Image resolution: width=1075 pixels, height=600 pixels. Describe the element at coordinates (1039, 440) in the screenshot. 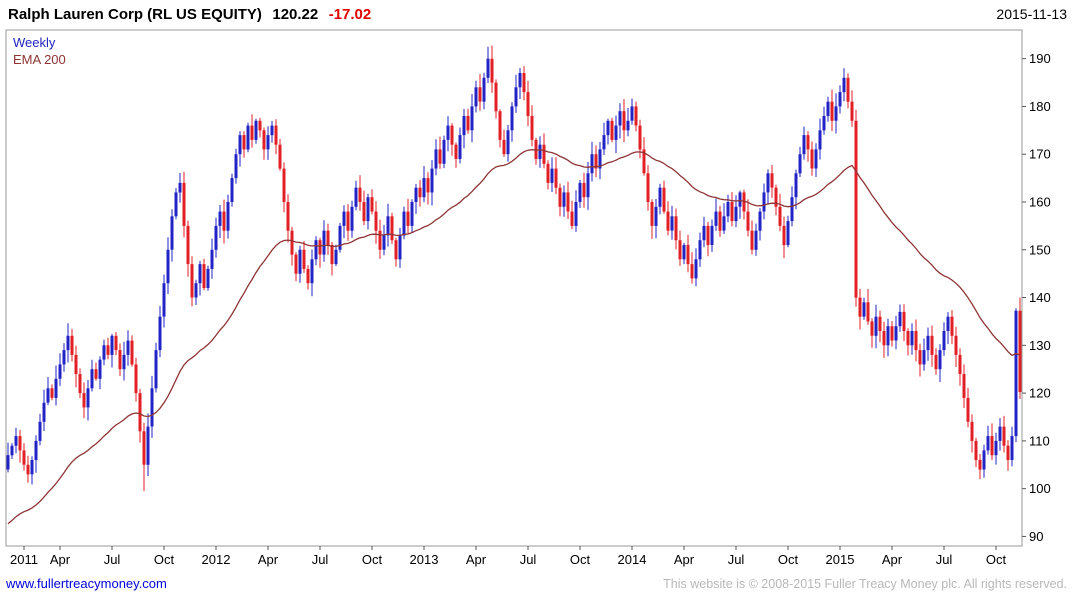

I see `svg-text: 110` at that location.